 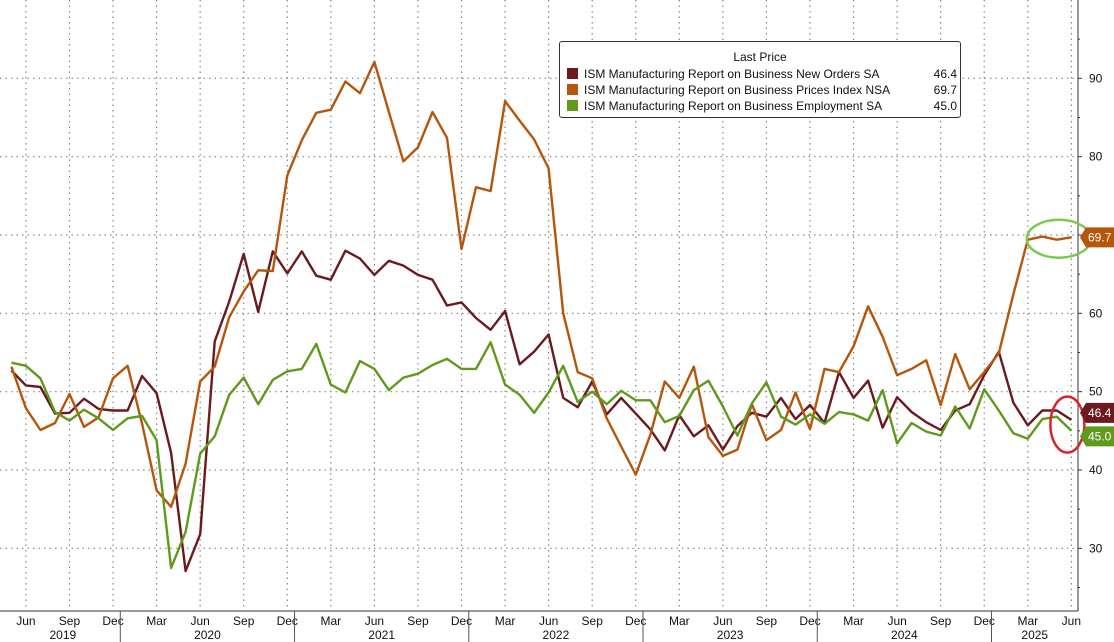 What do you see at coordinates (1097, 337) in the screenshot?
I see `value-tags: 69.7 46.4 45.0` at bounding box center [1097, 337].